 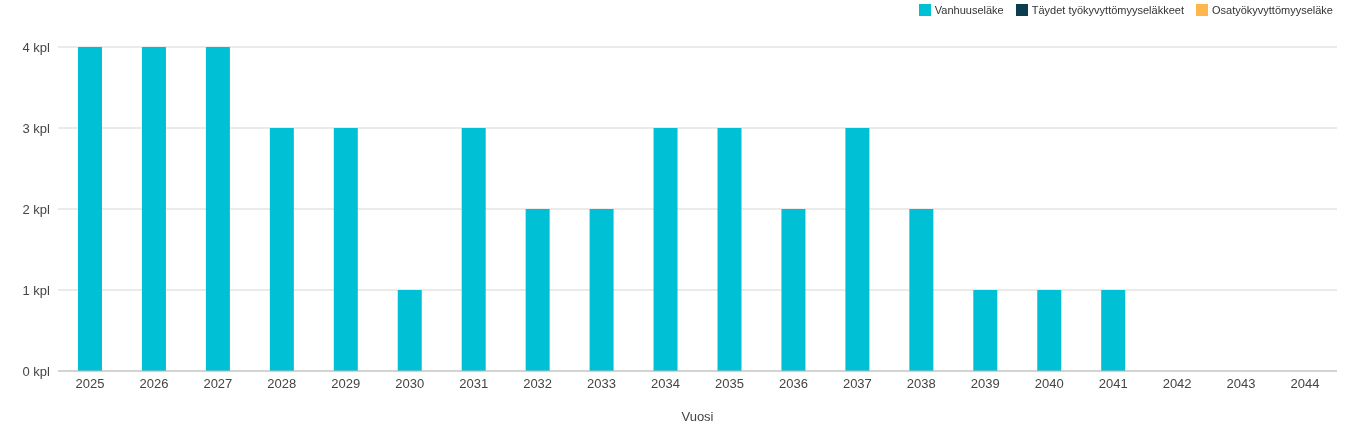 What do you see at coordinates (1305, 384) in the screenshot?
I see `x-tick-label: 2044` at bounding box center [1305, 384].